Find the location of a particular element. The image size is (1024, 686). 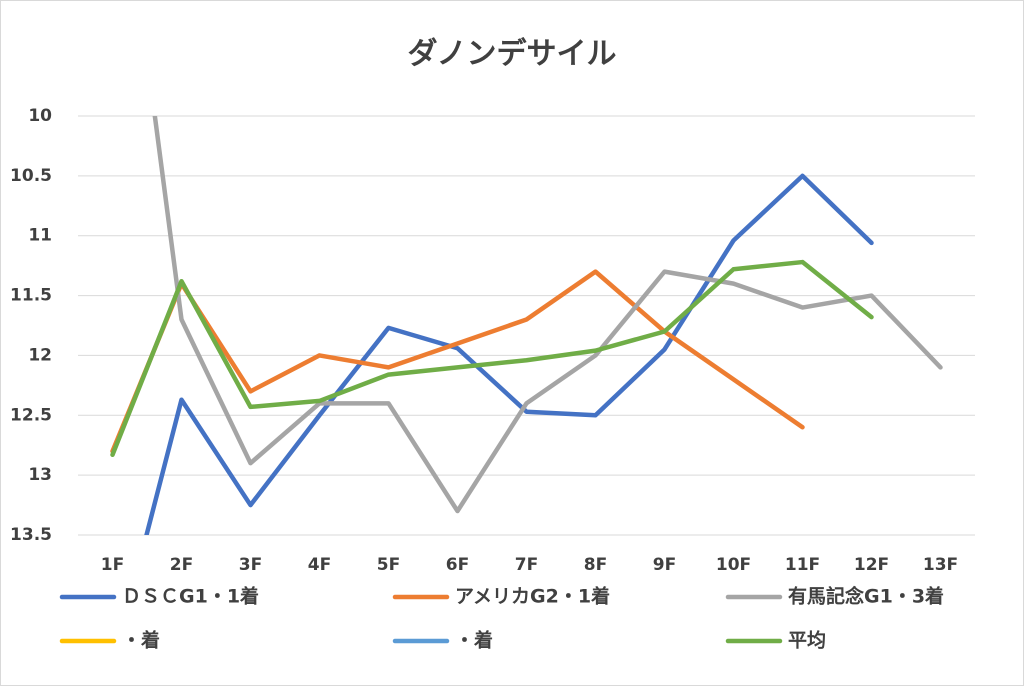

x-tick-label: 9F is located at coordinates (664, 565).